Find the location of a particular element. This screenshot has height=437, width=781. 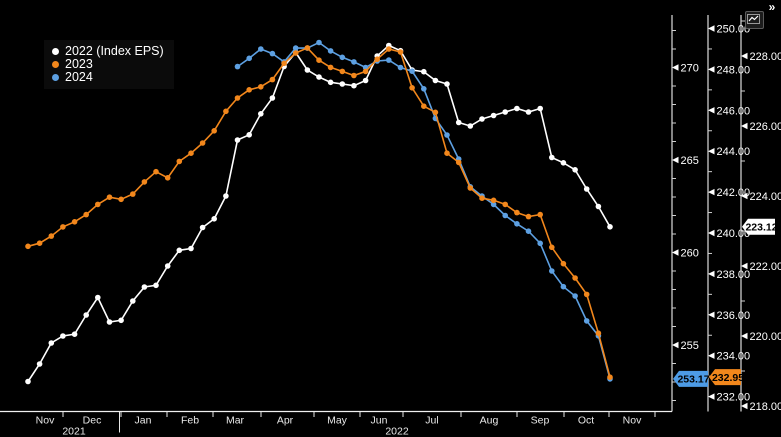

chart-tool-button is located at coordinates (754, 20).